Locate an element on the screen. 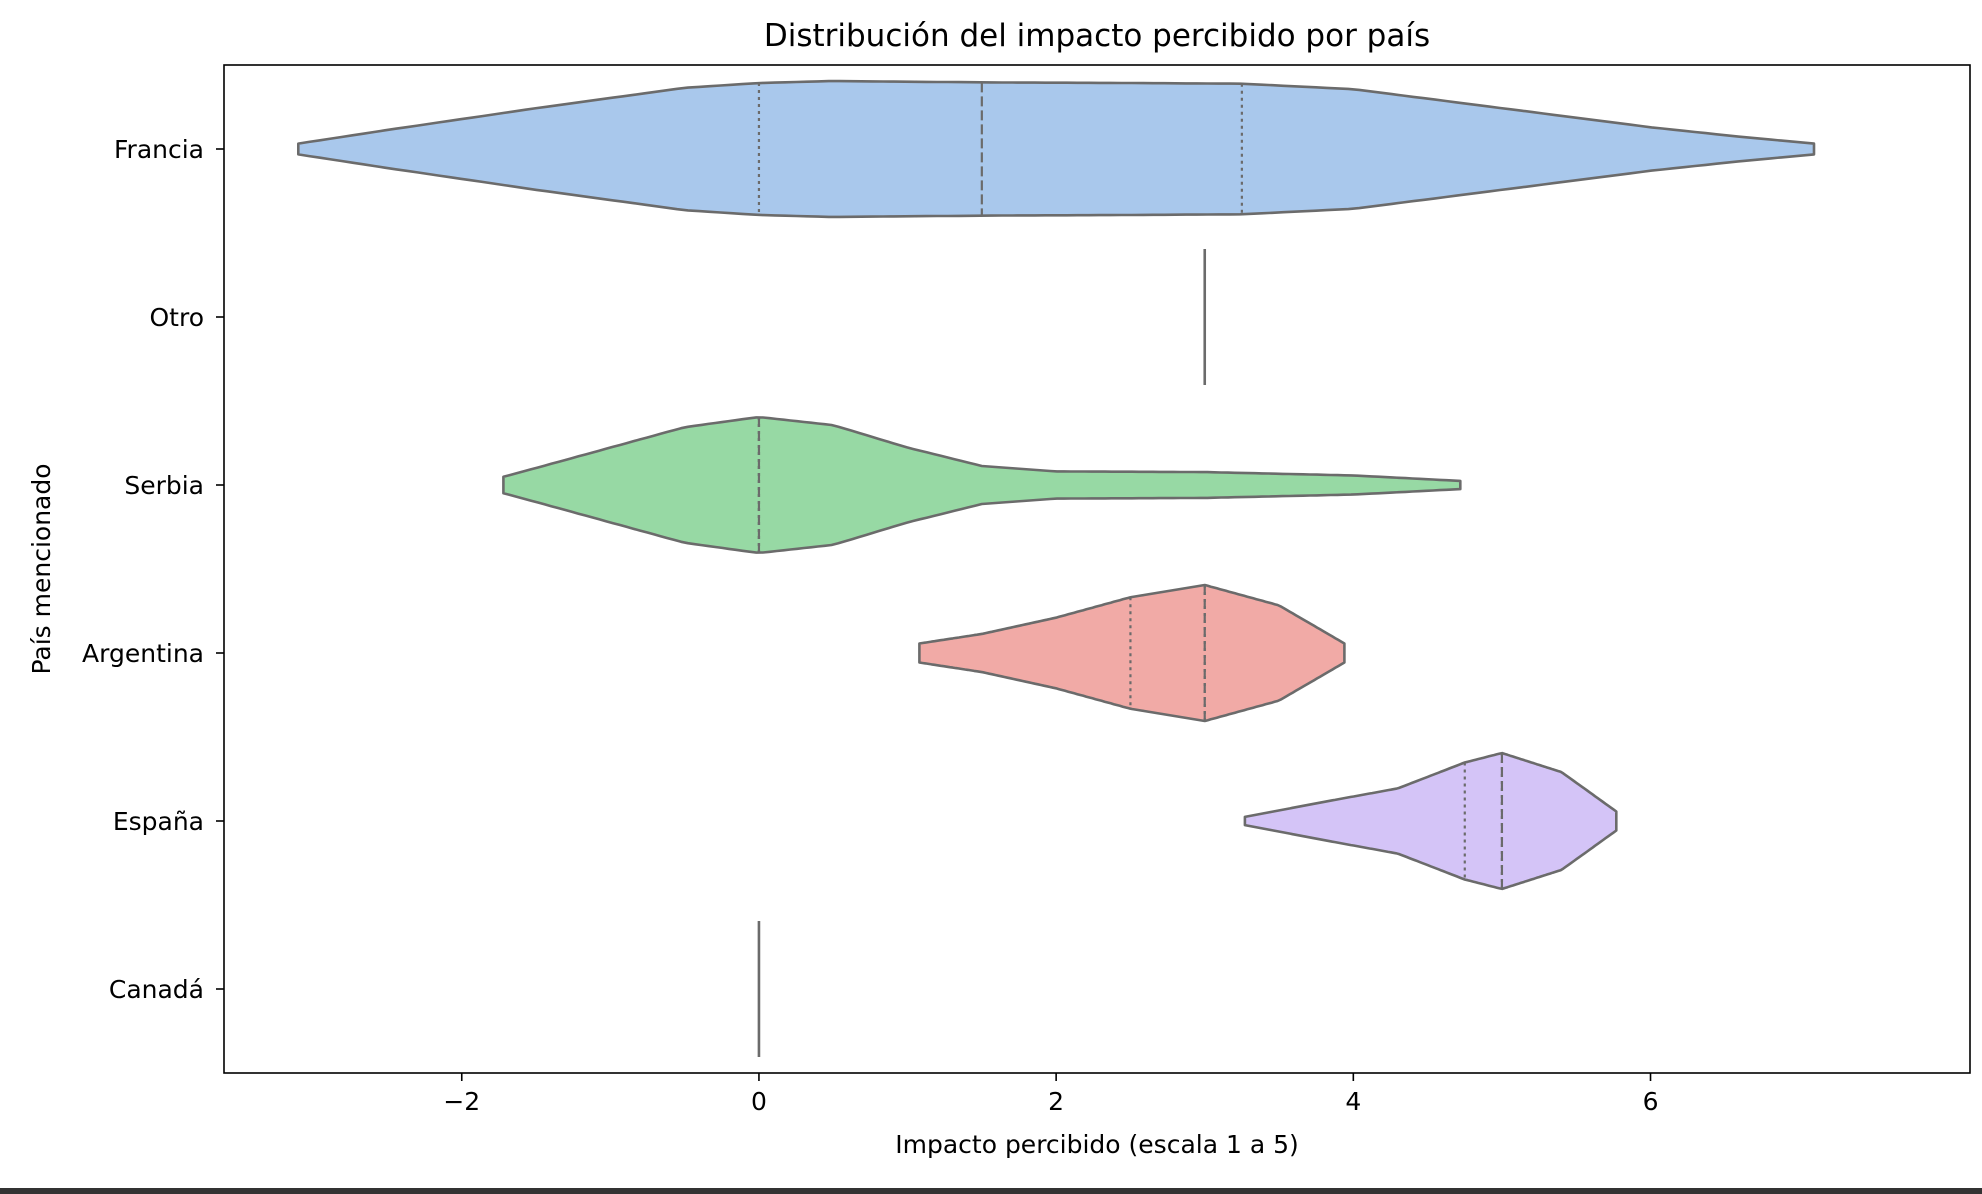 The width and height of the screenshot is (1982, 1194). y-axis-title: País mencionado is located at coordinates (41, 568).